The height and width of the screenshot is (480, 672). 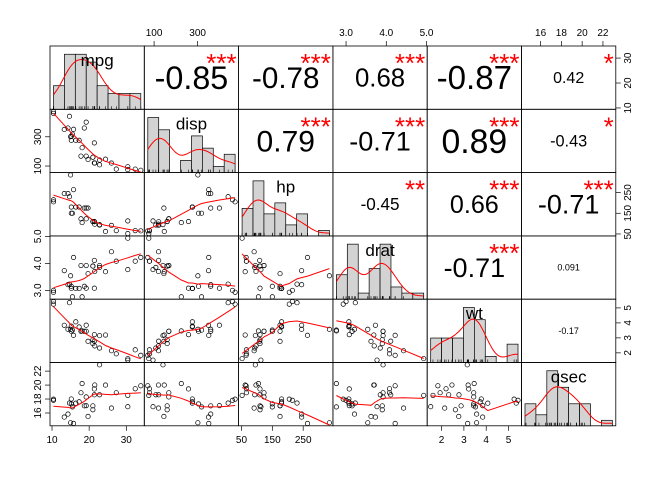 What do you see at coordinates (192, 78) in the screenshot?
I see `correlation-value: -0.85` at bounding box center [192, 78].